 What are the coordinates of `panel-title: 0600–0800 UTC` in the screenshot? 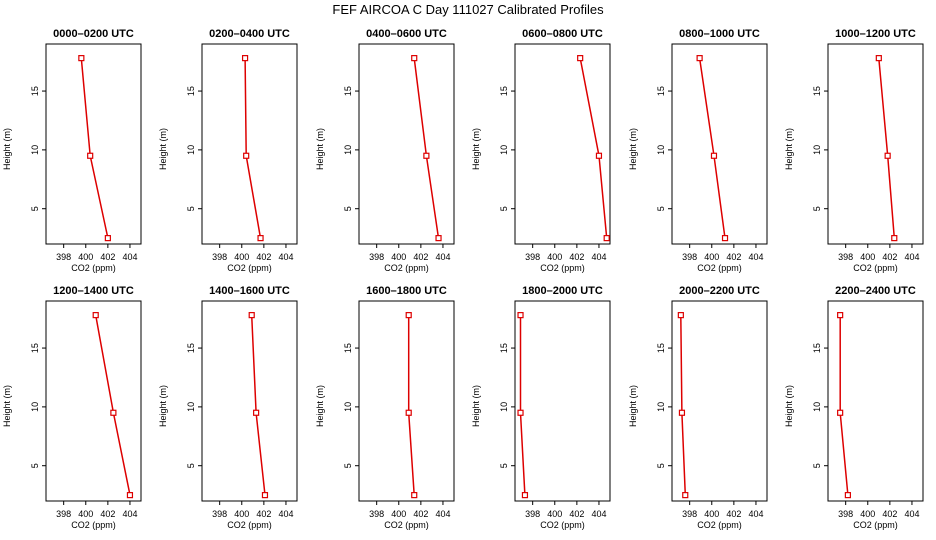 It's located at (562, 34).